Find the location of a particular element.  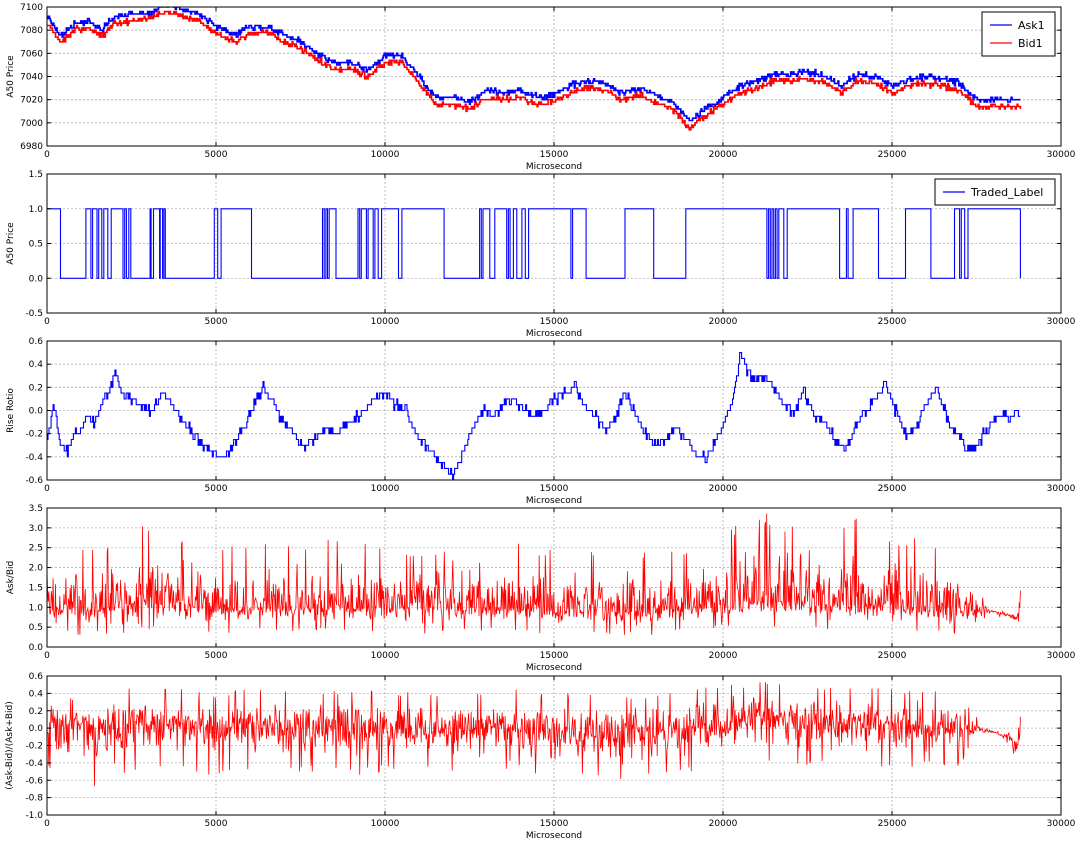

legend-label: Traded_Label is located at coordinates (1006, 192).